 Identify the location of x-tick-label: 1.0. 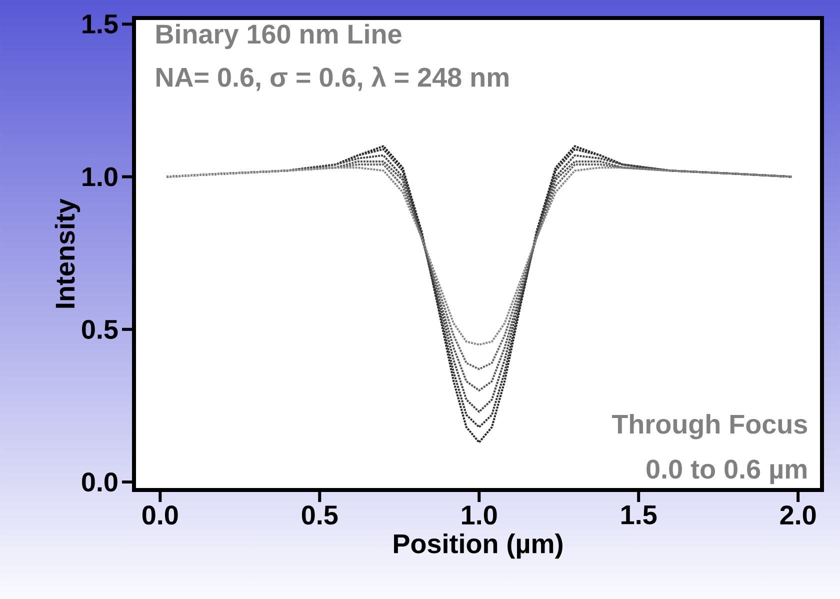
(479, 515).